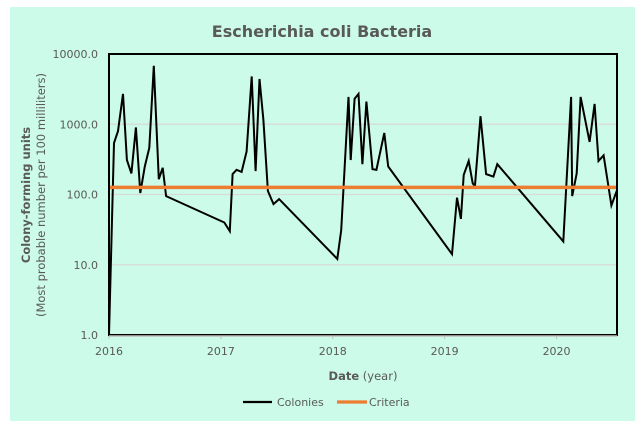 This screenshot has height=430, width=644. I want to click on x-axis-title: Date (year), so click(363, 376).